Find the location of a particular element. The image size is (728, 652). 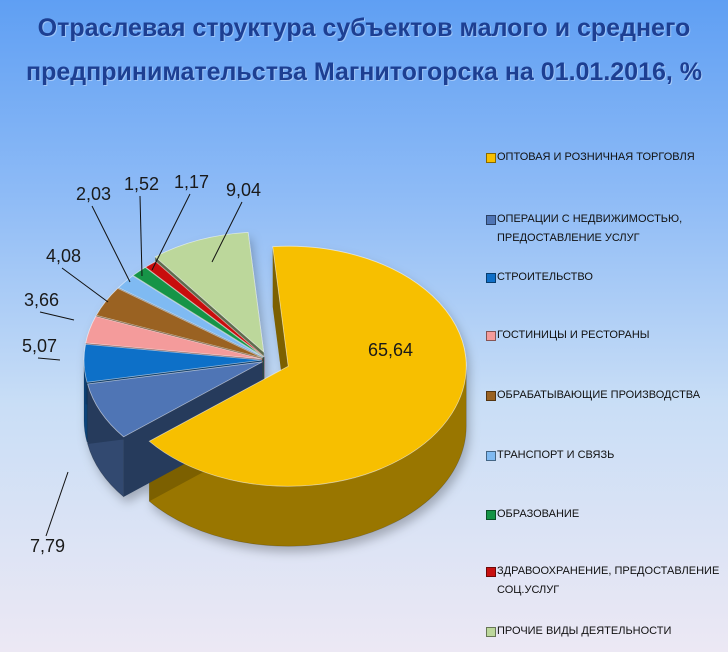

legend-item: ПРОЧИЕ ВИДЫ ДЕЯТЕЛЬНОСТИ is located at coordinates (604, 631).